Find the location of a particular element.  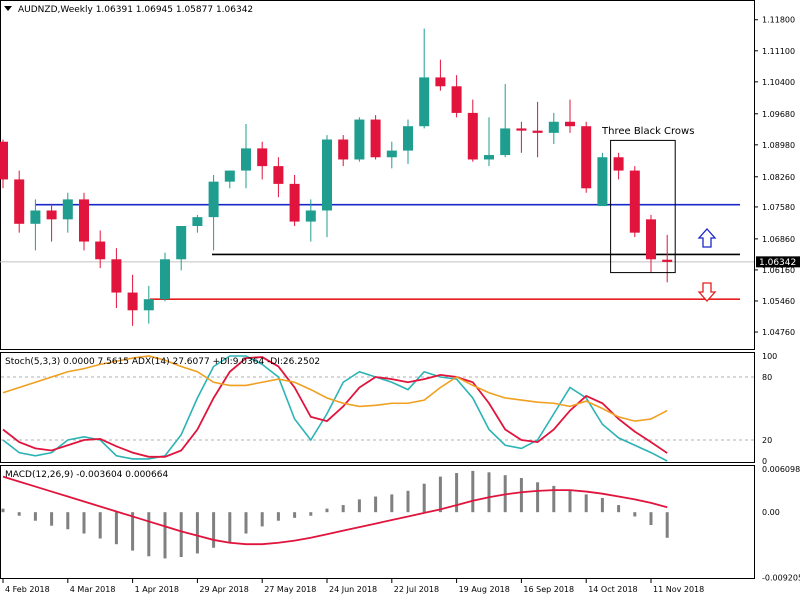

arrow-up-icon is located at coordinates (707, 238).